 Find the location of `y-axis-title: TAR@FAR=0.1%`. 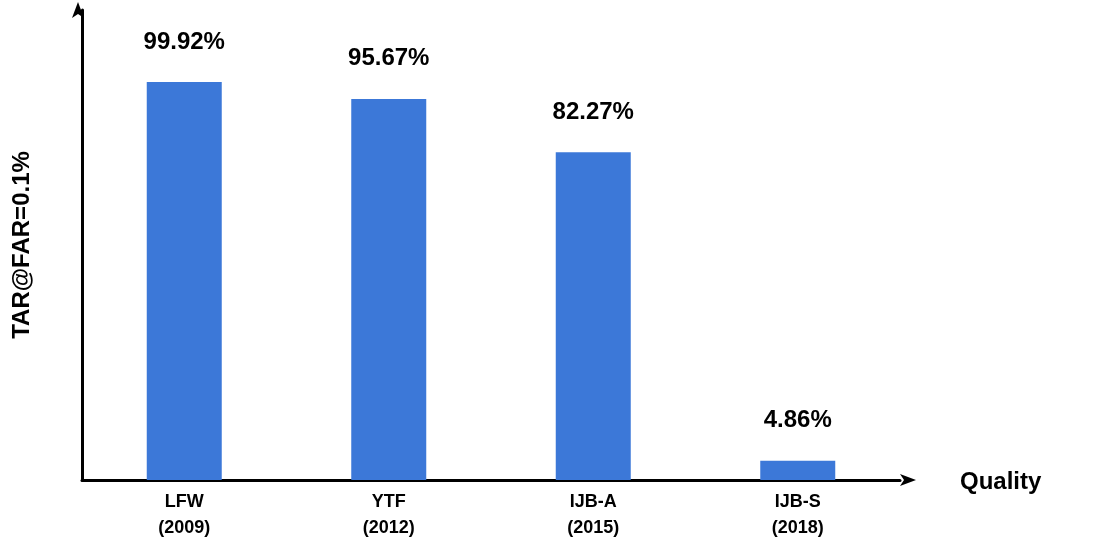

y-axis-title: TAR@FAR=0.1% is located at coordinates (20, 245).